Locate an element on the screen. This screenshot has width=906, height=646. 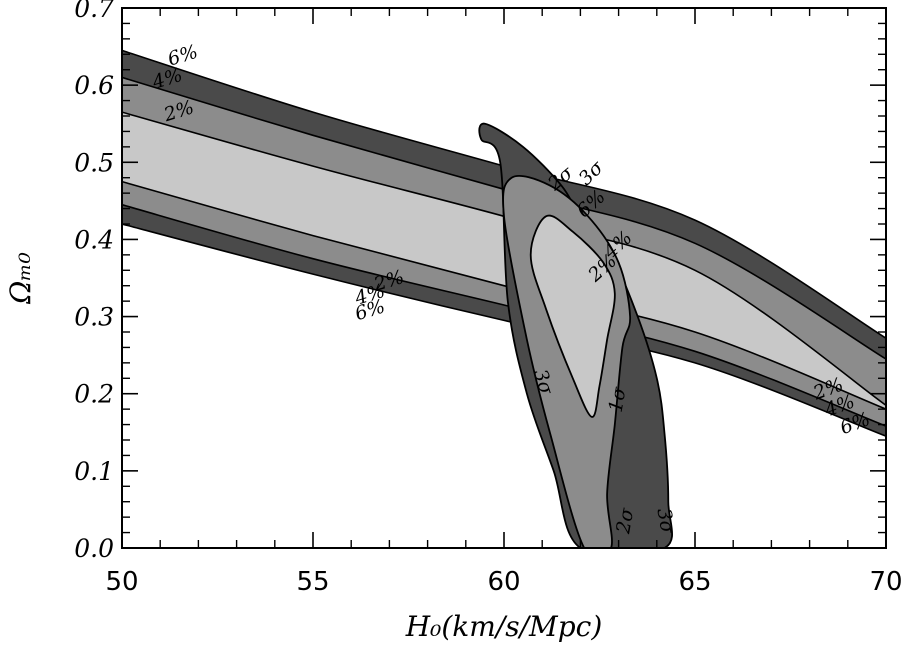
confidence-regions is located at coordinates (575, 335).